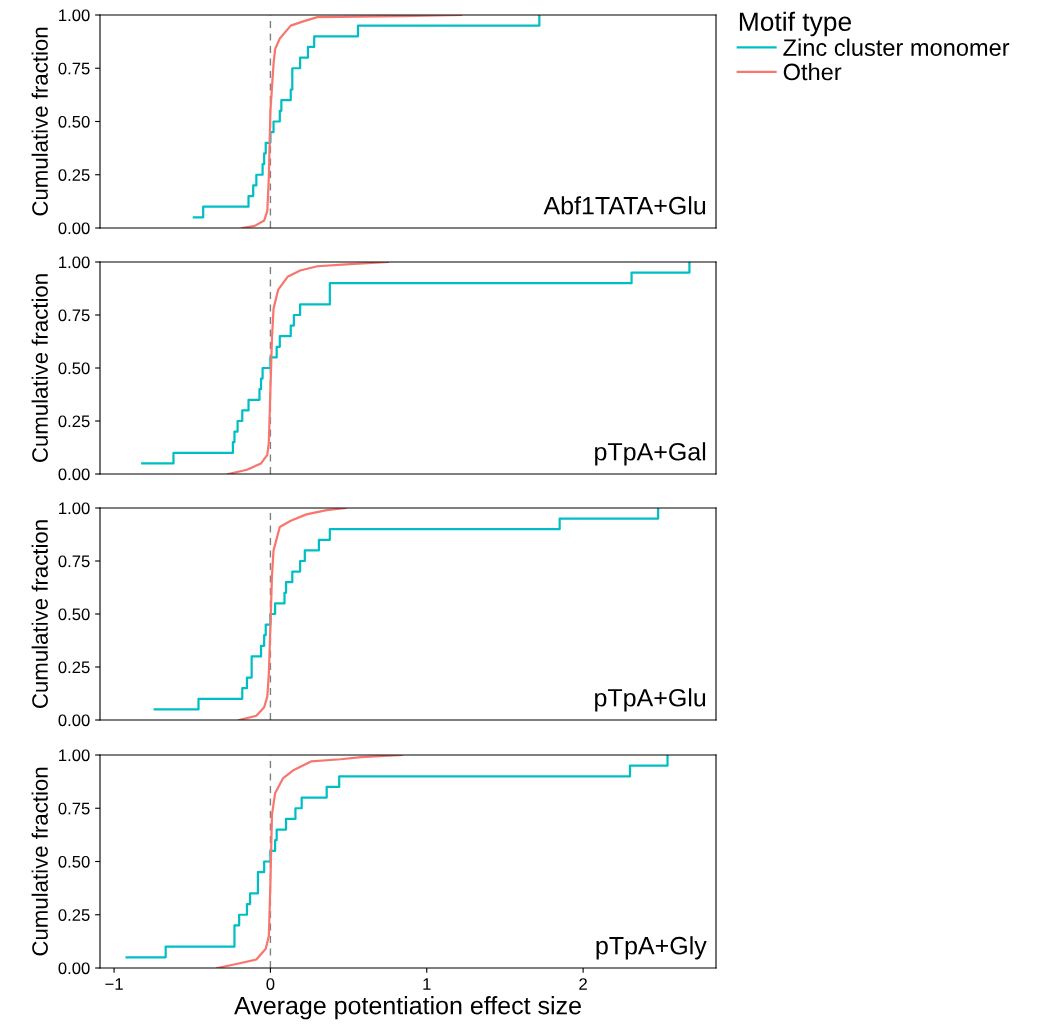  Describe the element at coordinates (650, 454) in the screenshot. I see `annotation: pTpA+Gal` at that location.